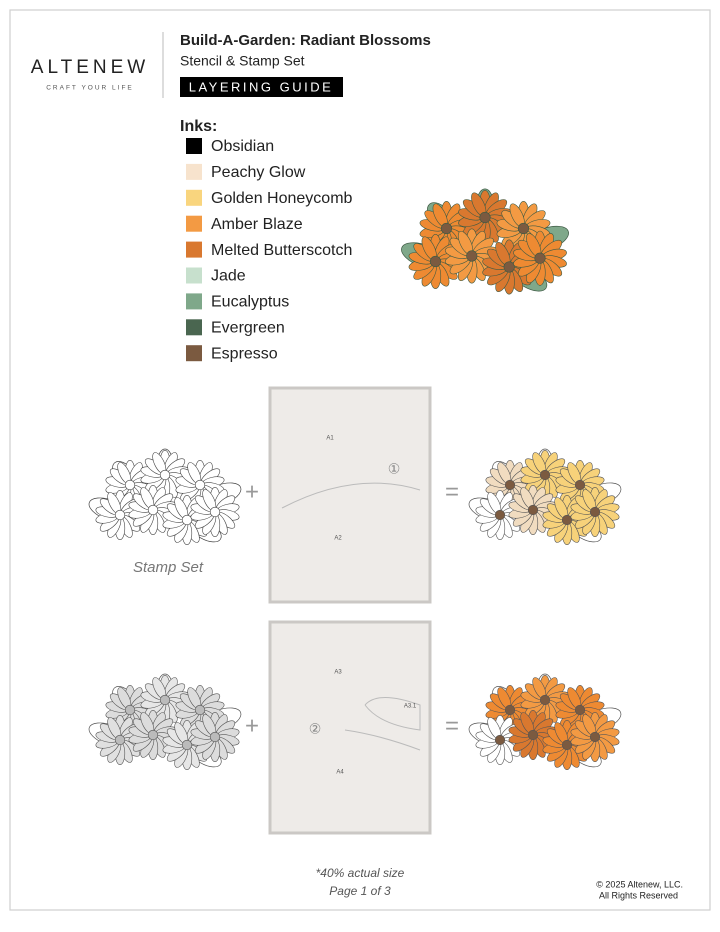  What do you see at coordinates (410, 707) in the screenshot?
I see `stencil-label: A3.1` at bounding box center [410, 707].